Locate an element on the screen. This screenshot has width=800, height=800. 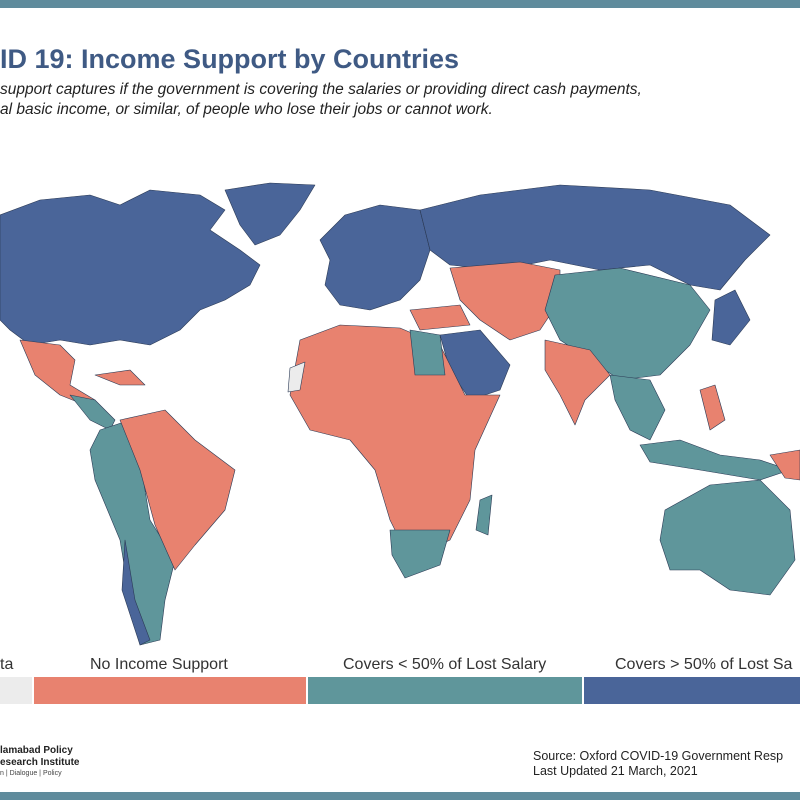
logo-tagline: n | Dialogue | Policy is located at coordinates (31, 773).